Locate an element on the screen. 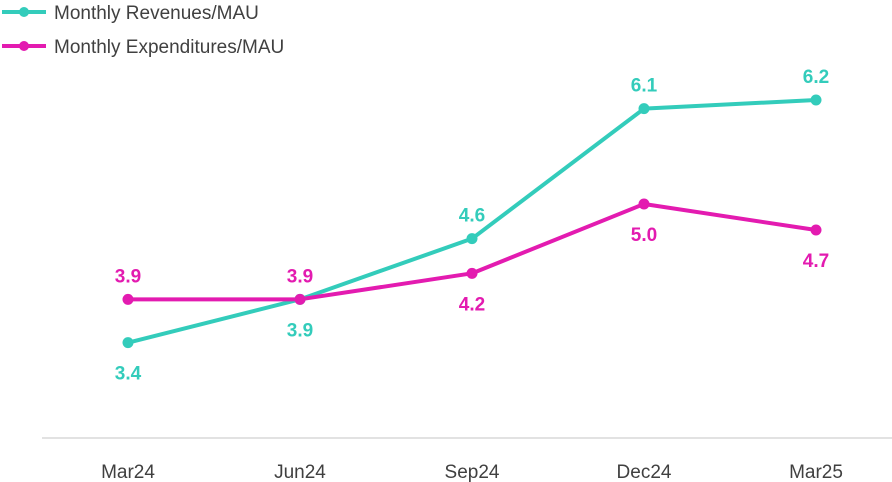  data-label-revenues-mar24: 3.4 is located at coordinates (128, 374).